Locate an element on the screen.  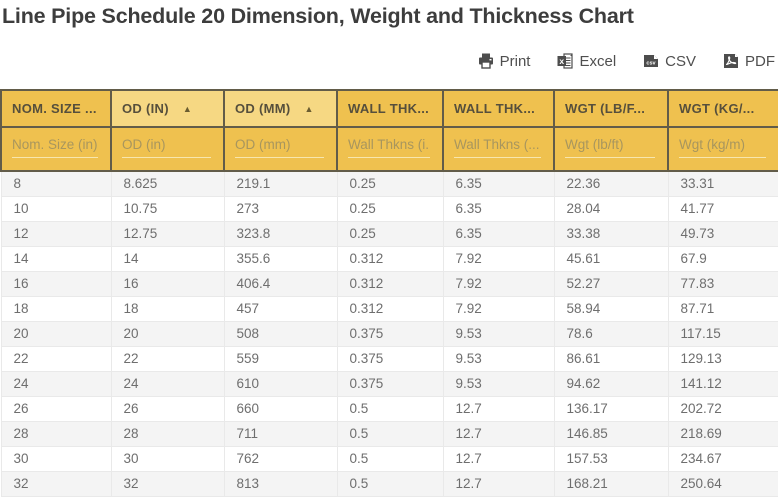
table-cell: 14 is located at coordinates (56, 259).